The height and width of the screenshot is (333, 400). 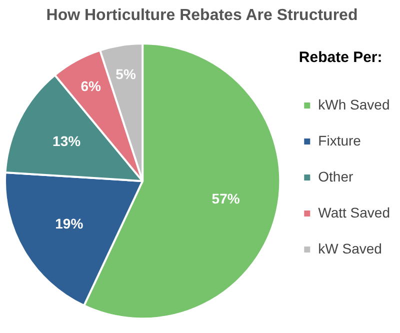 What do you see at coordinates (354, 212) in the screenshot?
I see `legend-label: Watt Saved` at bounding box center [354, 212].